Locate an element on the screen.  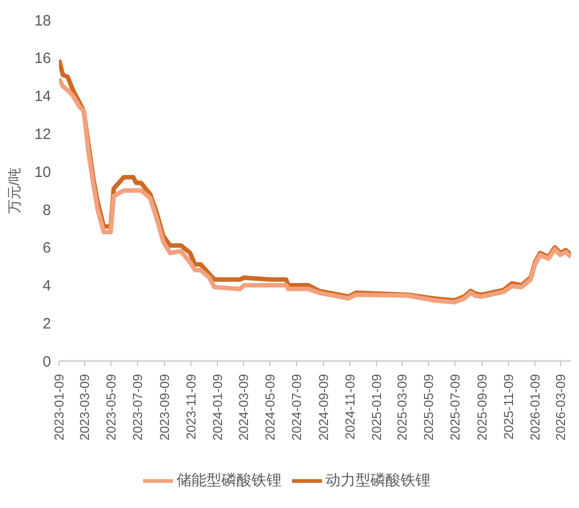
y-tick-label: 0 is located at coordinates (46, 361).